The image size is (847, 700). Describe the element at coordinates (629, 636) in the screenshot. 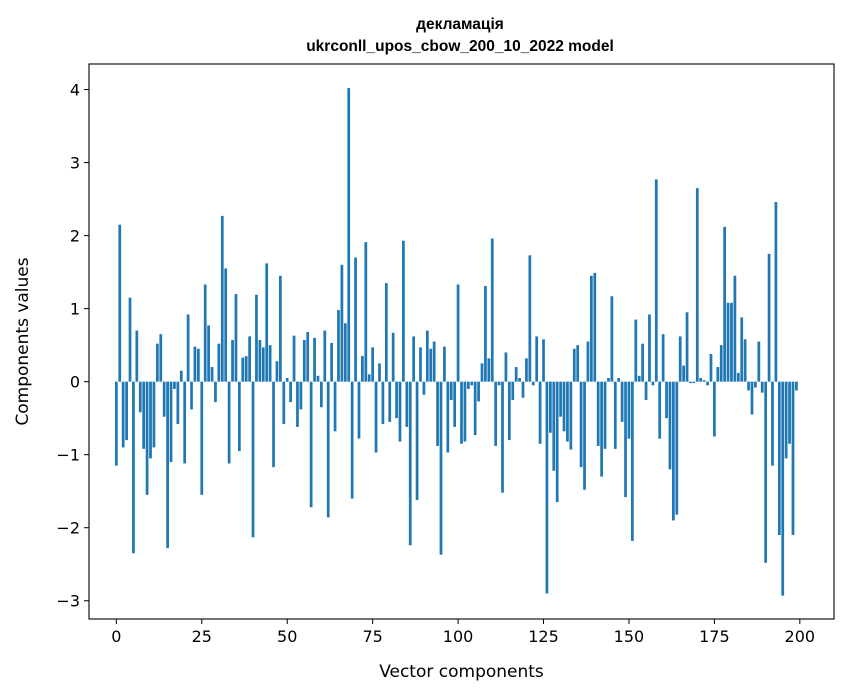

I see `x-tick-label: 150` at that location.